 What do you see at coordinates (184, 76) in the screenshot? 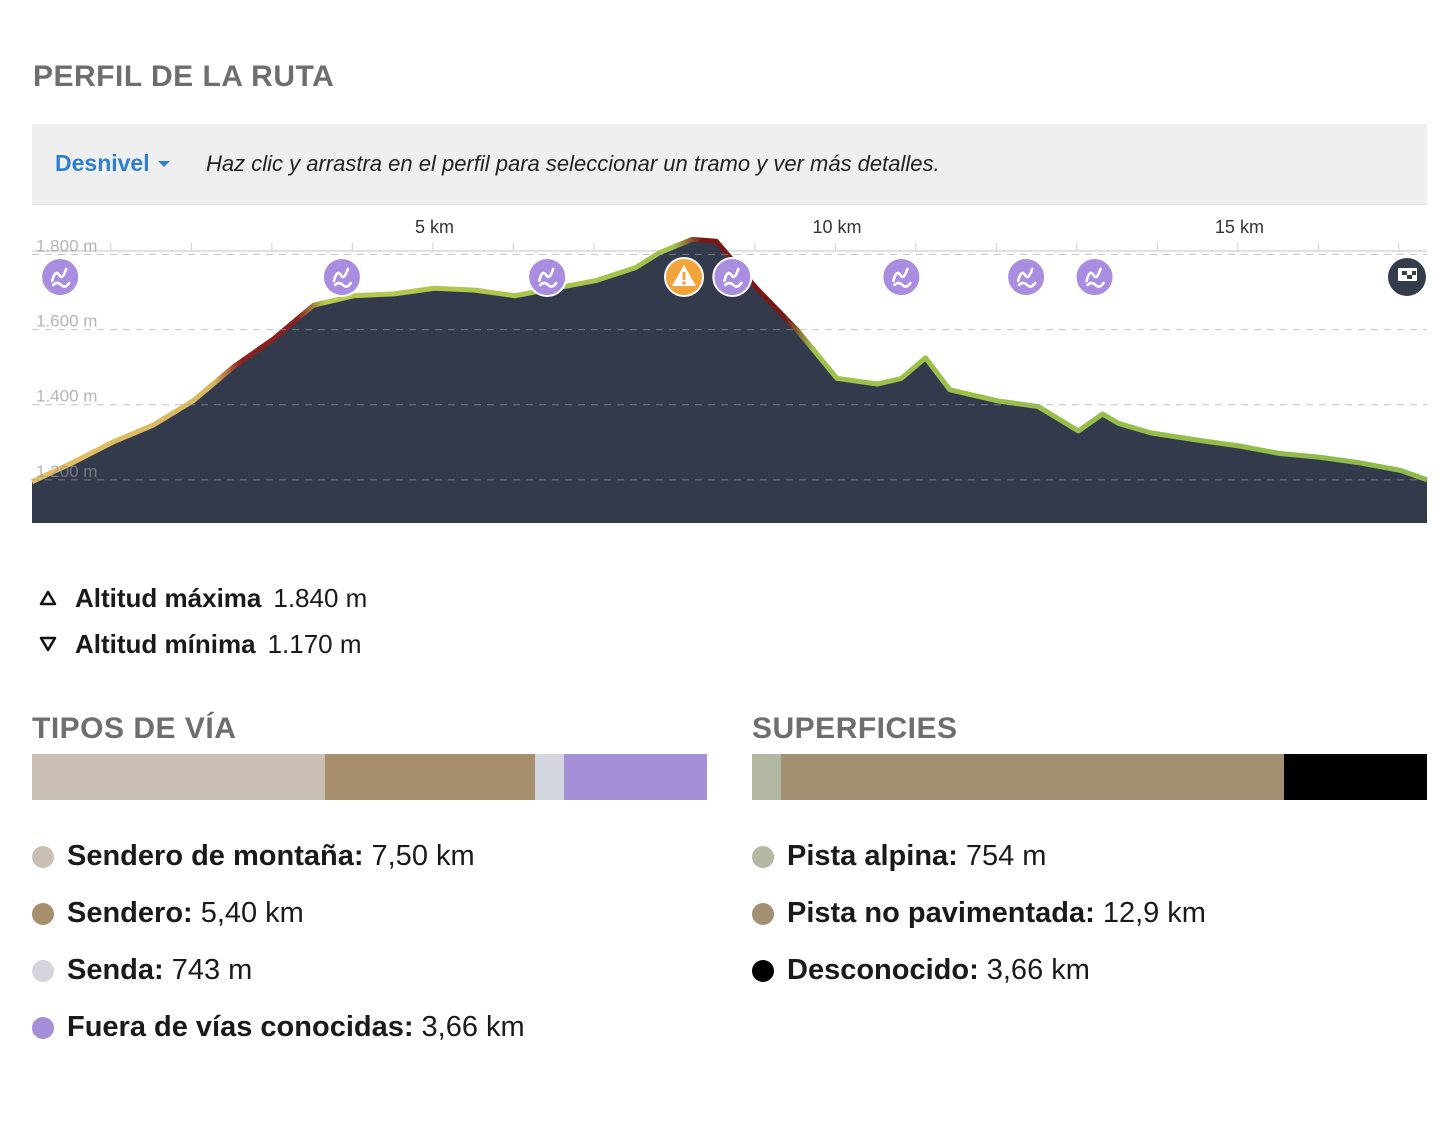
I see `page-title: PERFIL DE LA RUTA` at bounding box center [184, 76].